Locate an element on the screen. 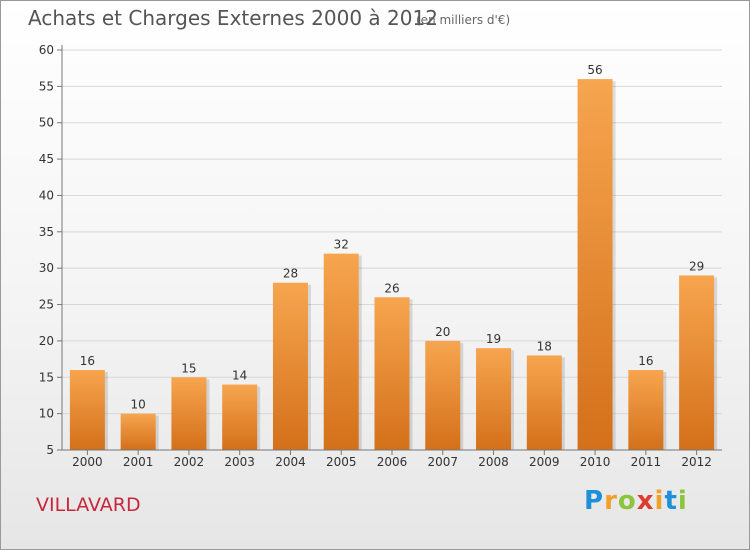 Image resolution: width=750 pixels, height=550 pixels. y-tick-label: 30 is located at coordinates (46, 268).